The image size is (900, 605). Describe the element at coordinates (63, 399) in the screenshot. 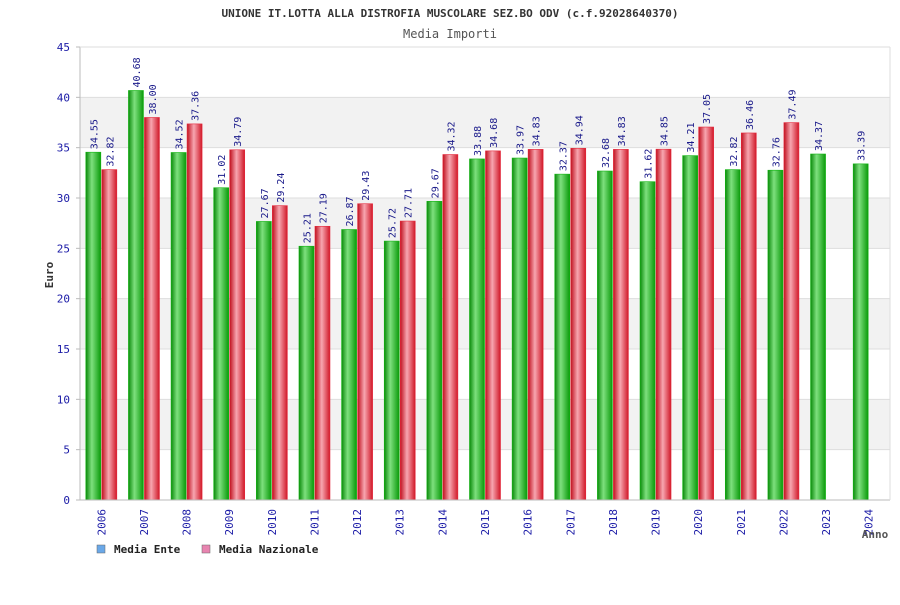

I see `y-tick-label: 10` at that location.